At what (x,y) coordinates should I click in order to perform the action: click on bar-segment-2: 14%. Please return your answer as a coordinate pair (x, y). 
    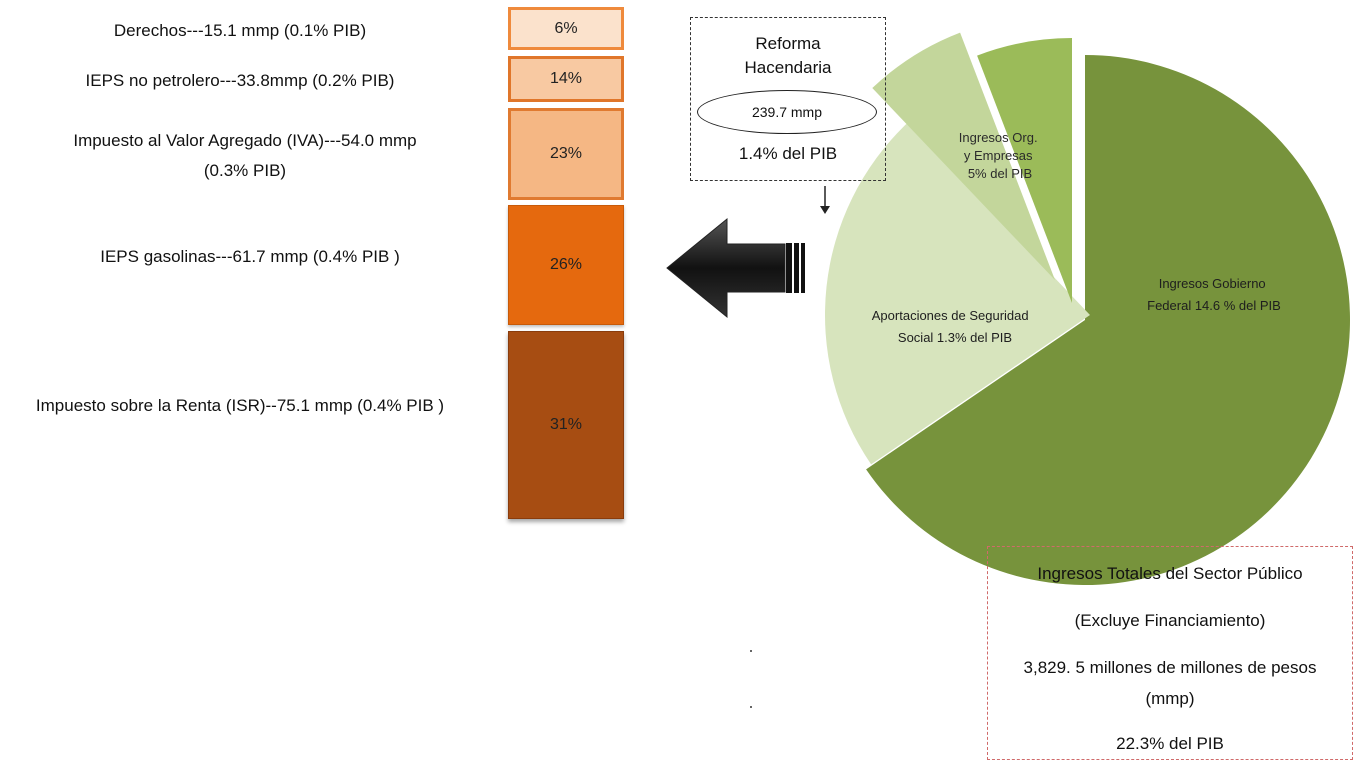
    Looking at the image, I should click on (566, 79).